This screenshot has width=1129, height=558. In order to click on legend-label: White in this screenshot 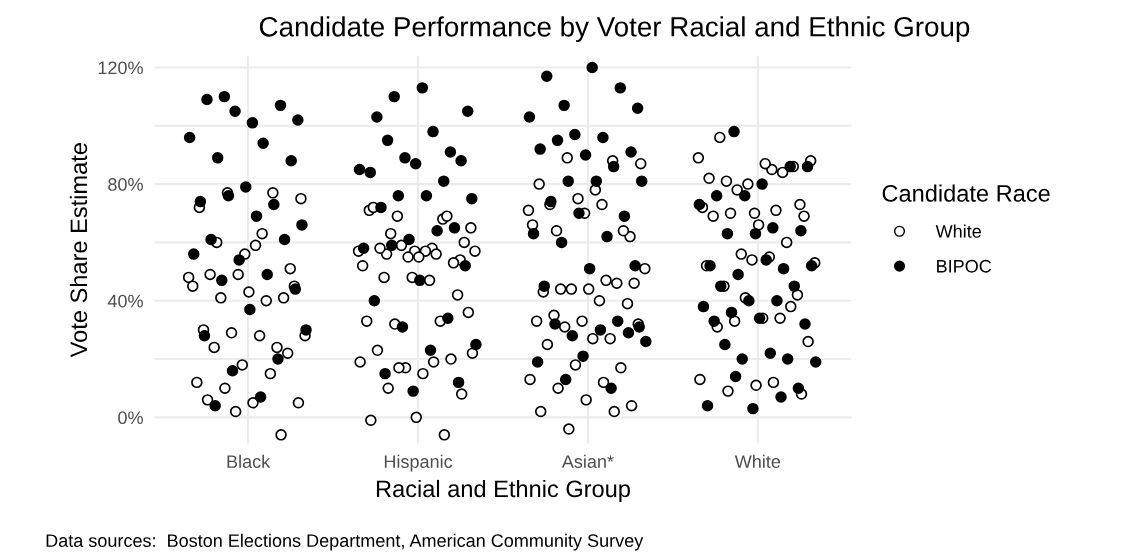, I will do `click(958, 231)`.